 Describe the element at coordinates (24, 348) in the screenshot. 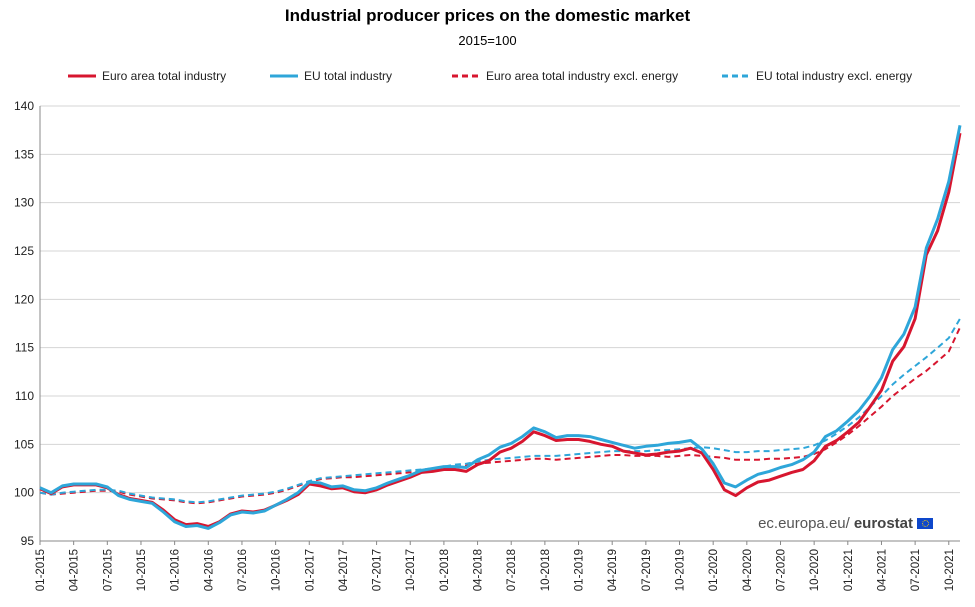

I see `y-tick-label: 115` at that location.